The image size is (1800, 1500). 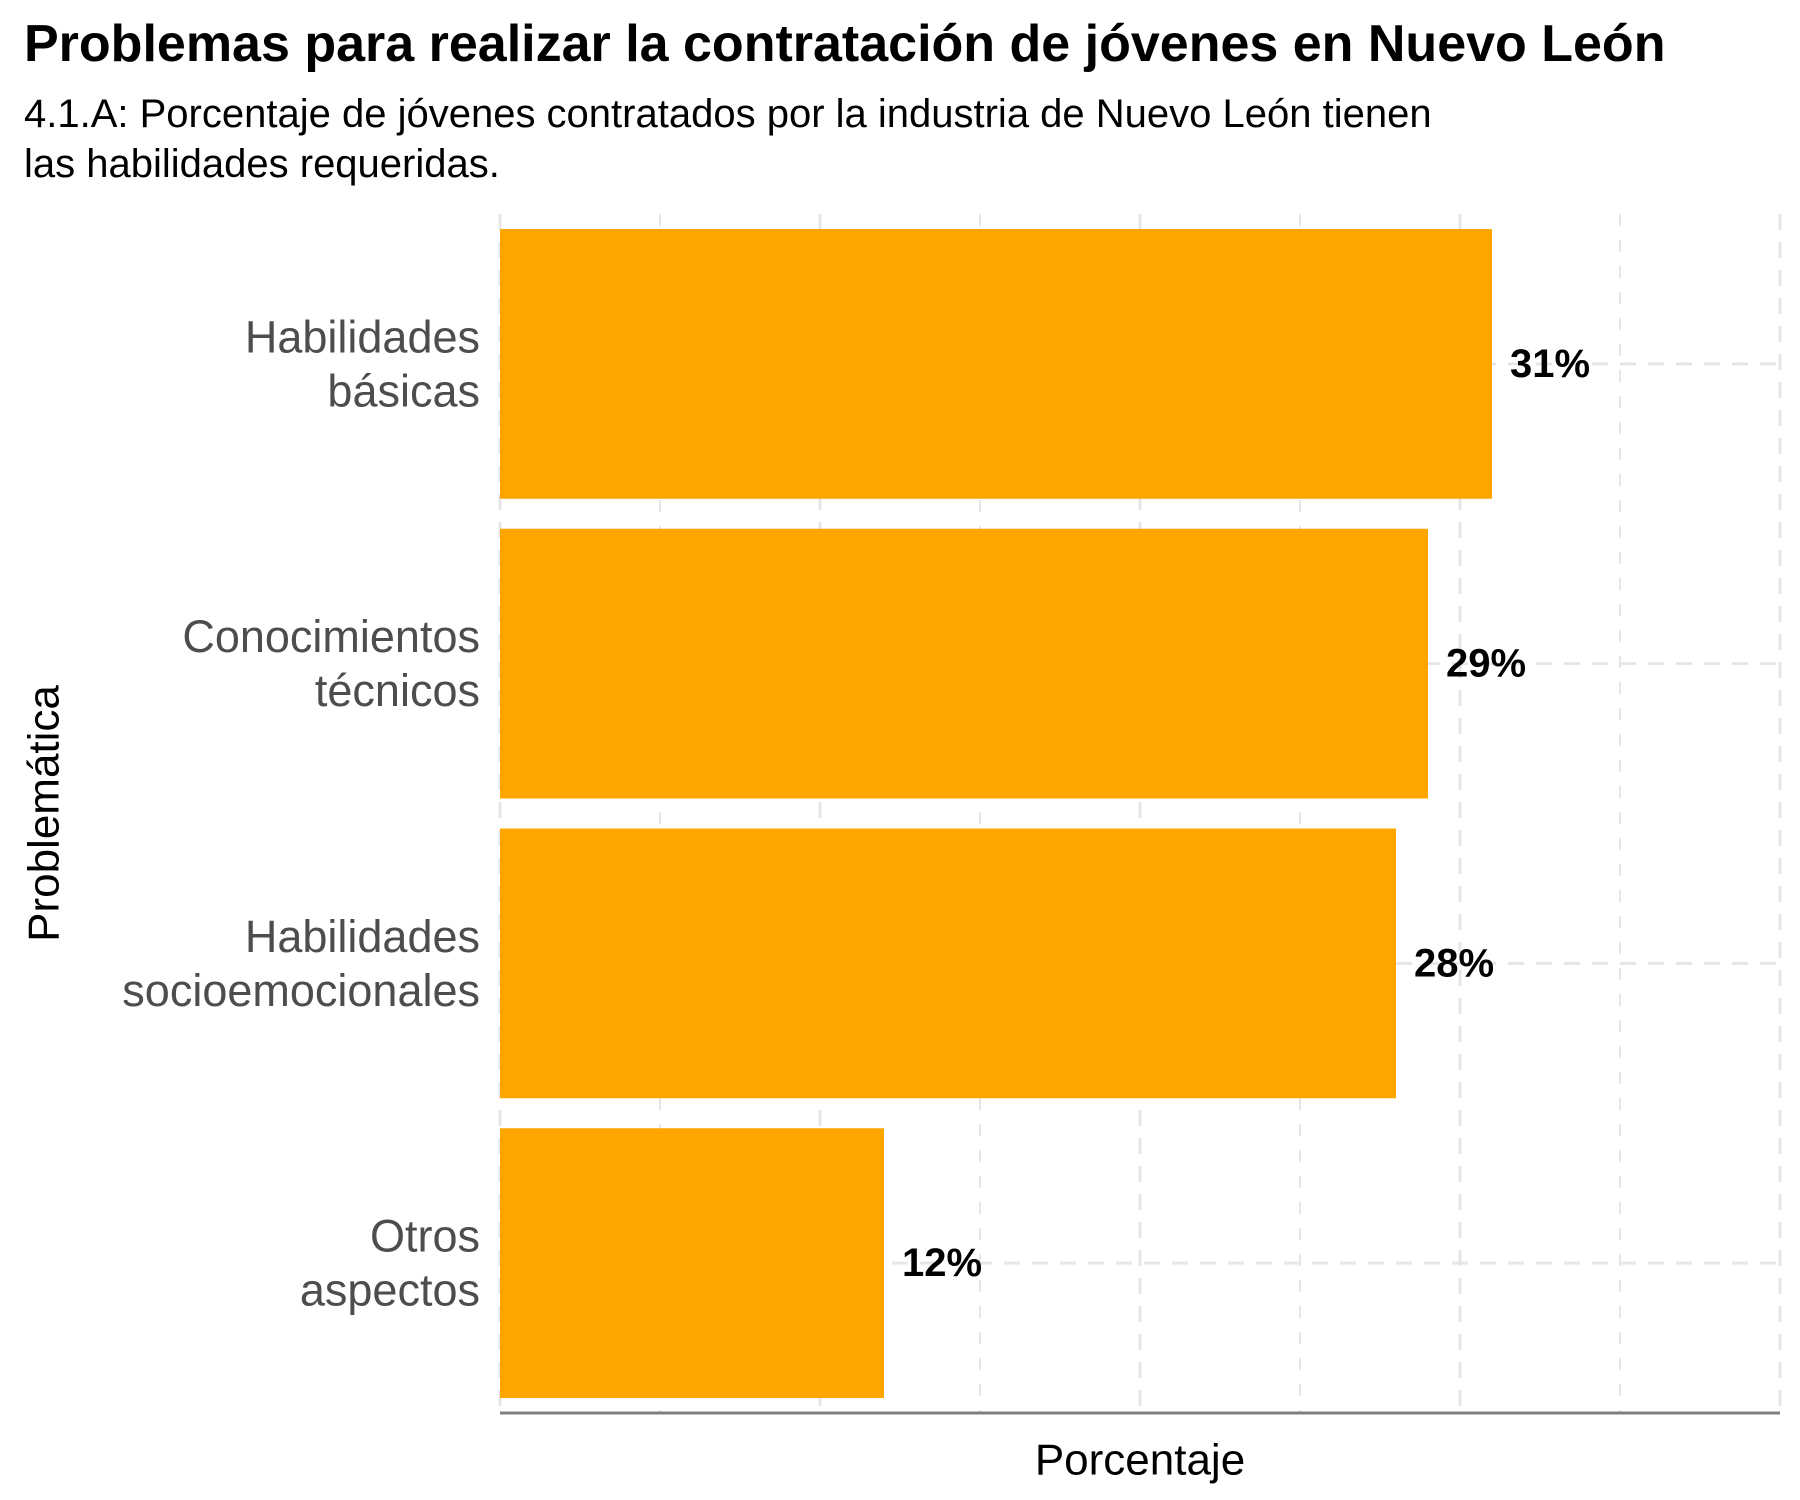 I want to click on chart-subtitle-line-2: las habilidades requeridas., so click(x=262, y=164).